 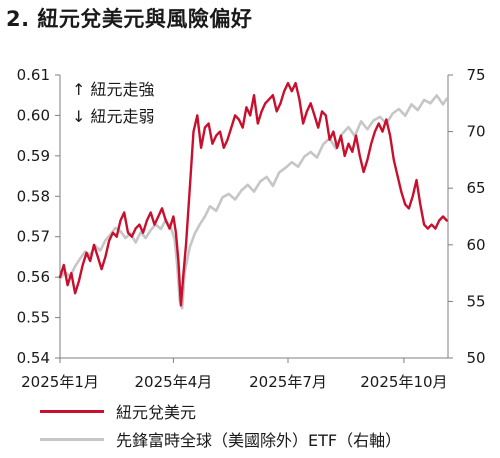 I want to click on right-tick-label: 55, so click(x=475, y=301).